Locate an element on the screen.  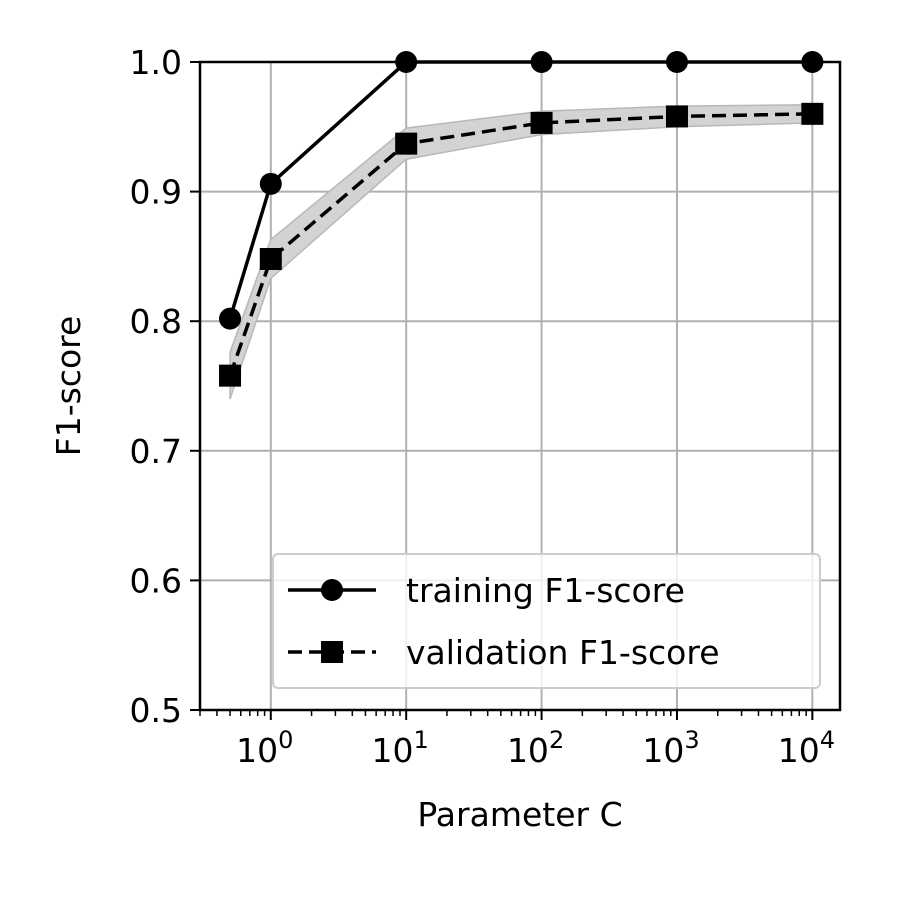
y-tick-label: 0.9 is located at coordinates (156, 192).